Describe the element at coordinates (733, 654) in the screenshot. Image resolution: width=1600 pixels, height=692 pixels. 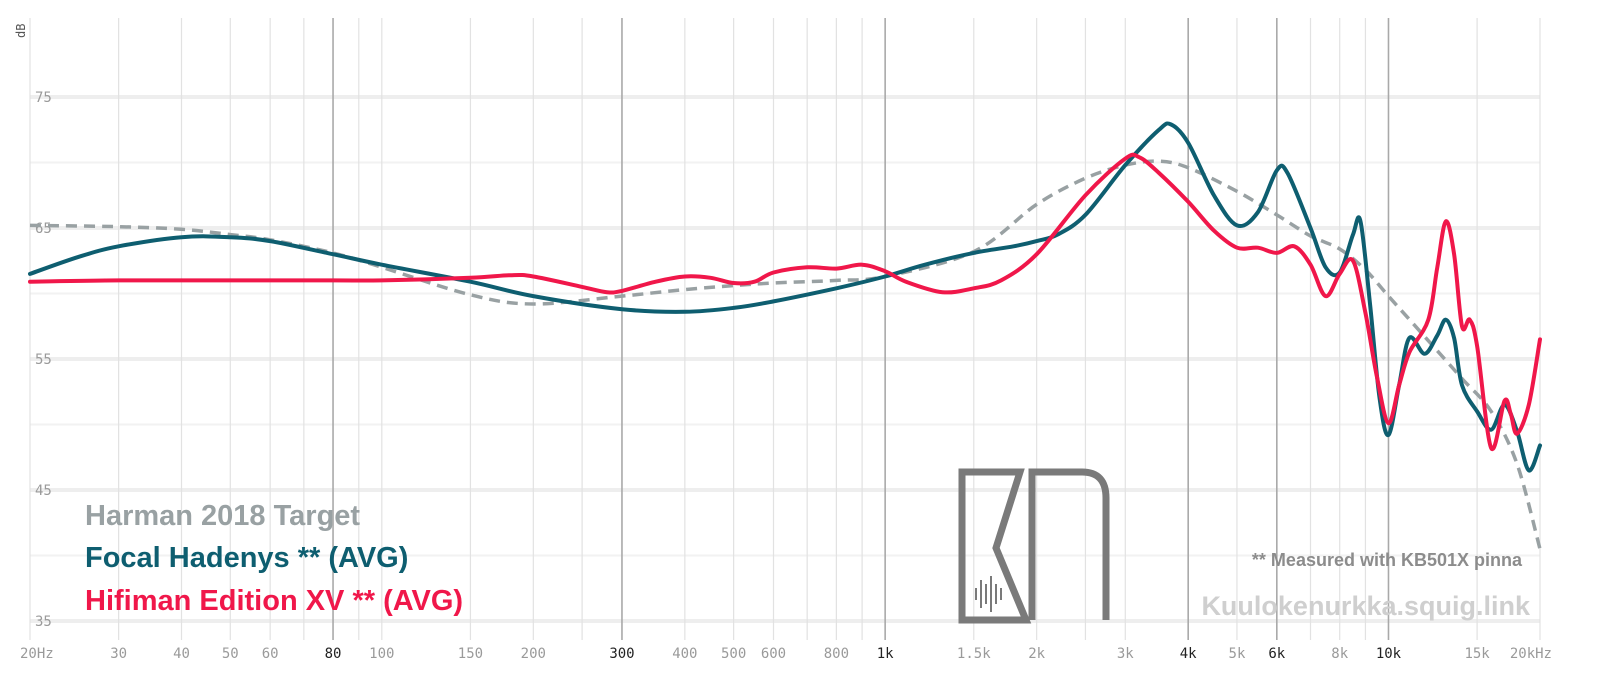
I see `x-tick-label: 500` at that location.